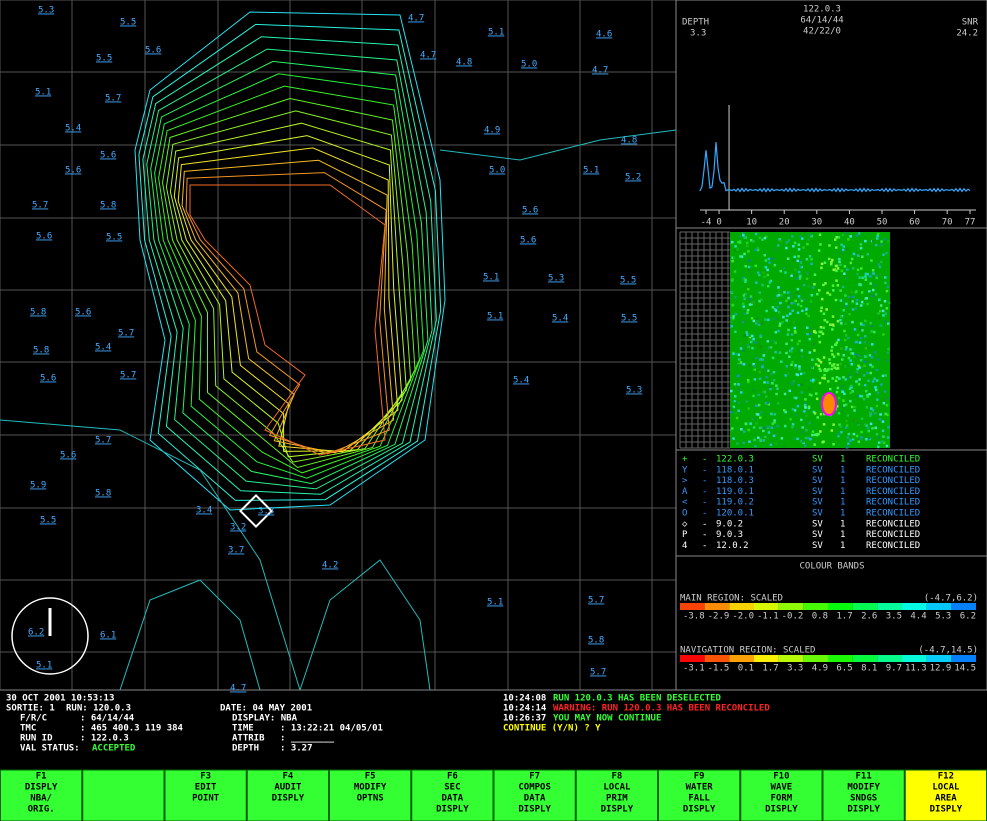 The image size is (987, 821). Describe the element at coordinates (893, 460) in the screenshot. I see `run-status: RECONCILED` at that location.